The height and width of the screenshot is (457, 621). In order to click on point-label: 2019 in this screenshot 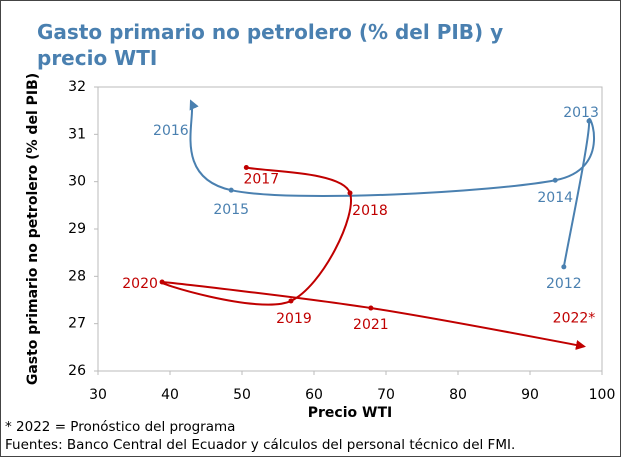, I will do `click(294, 319)`.